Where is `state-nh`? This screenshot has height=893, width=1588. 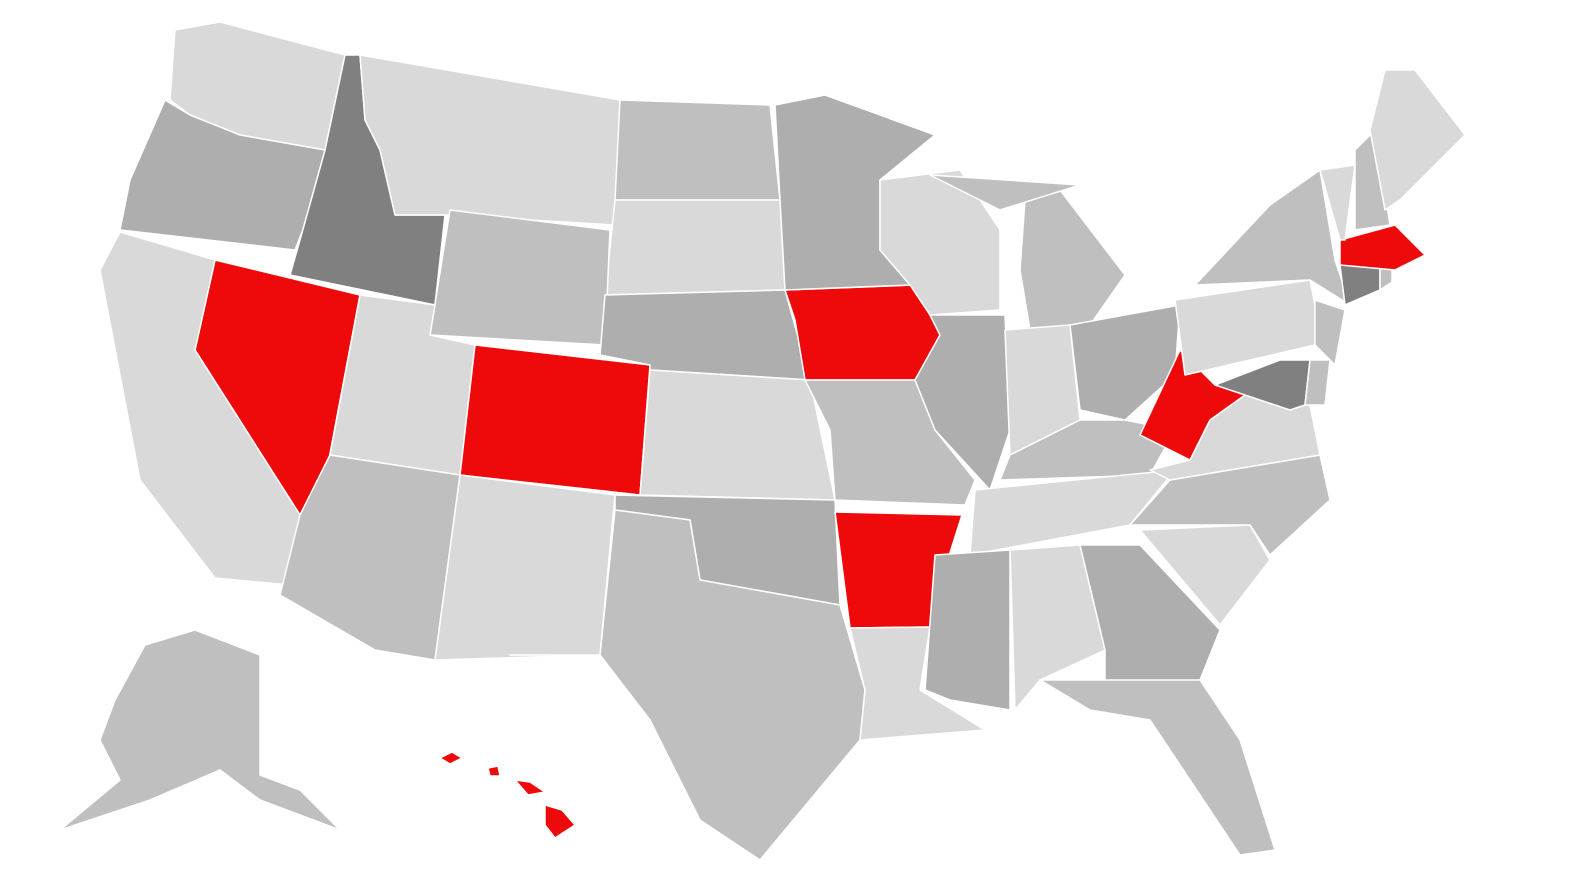 state-nh is located at coordinates (1372, 180).